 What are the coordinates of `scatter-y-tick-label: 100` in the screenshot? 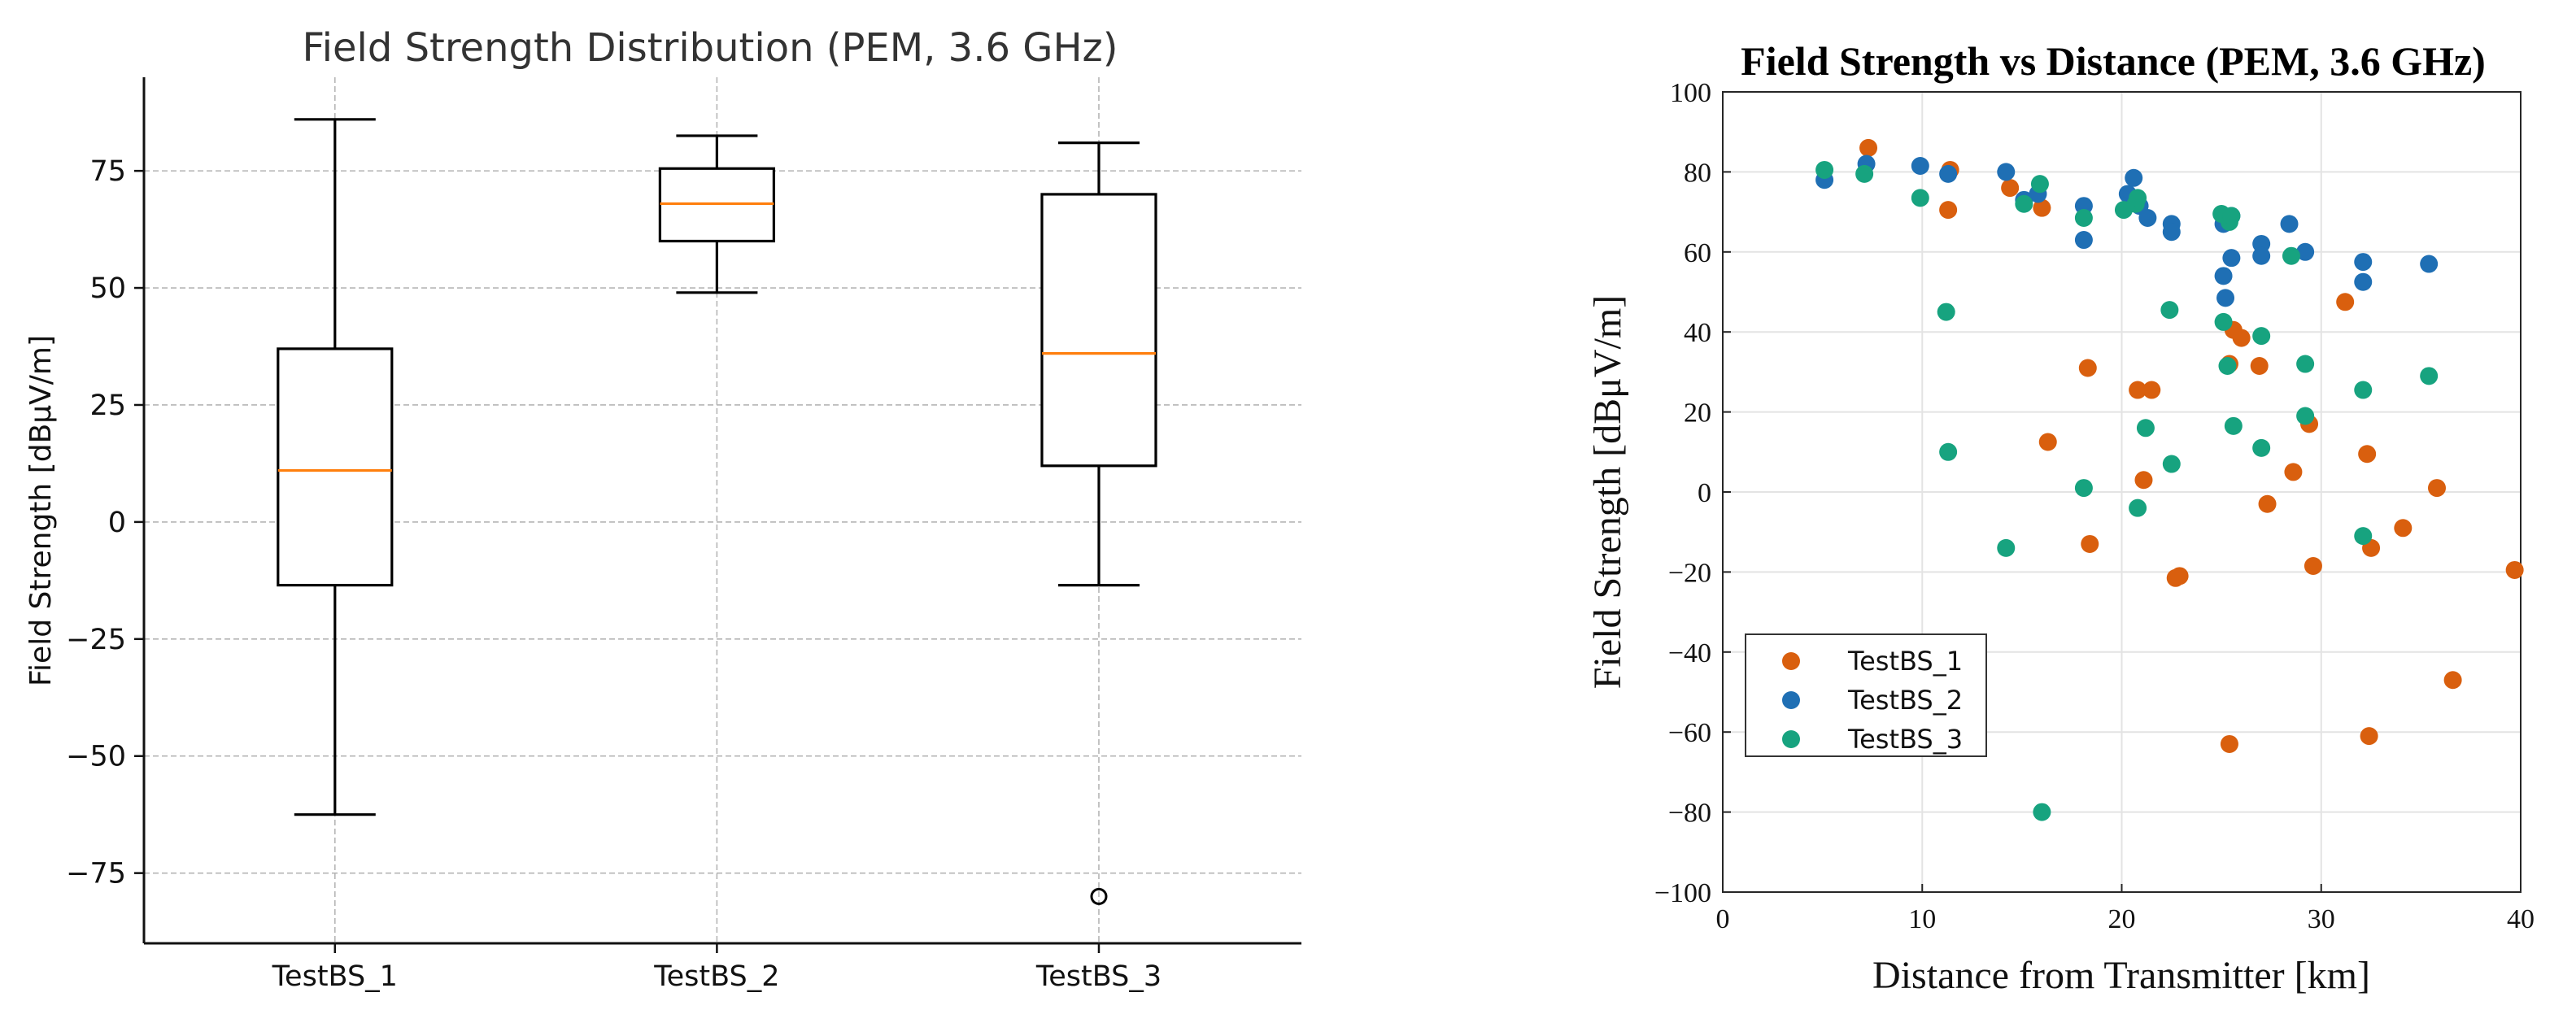 It's located at (1690, 93).